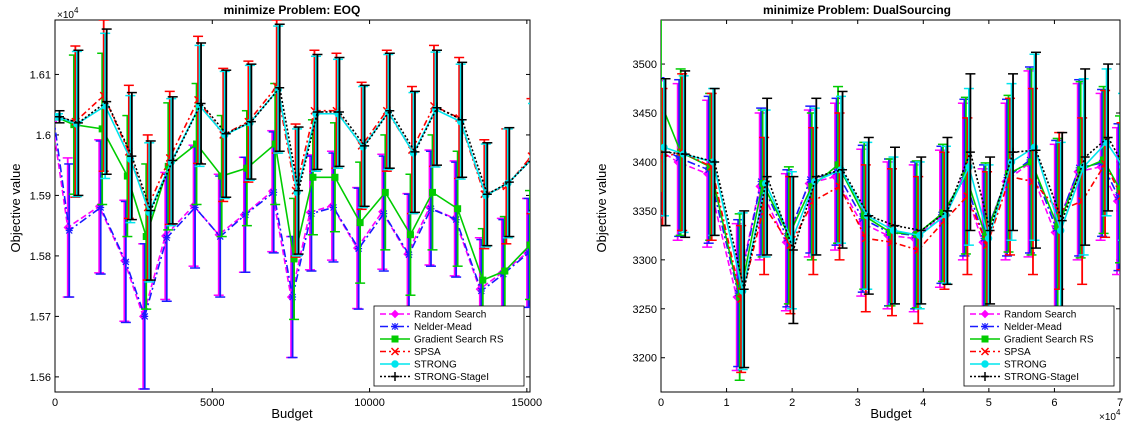 This screenshot has height=425, width=1123. What do you see at coordinates (369, 403) in the screenshot?
I see `x-tick-label: 10000` at bounding box center [369, 403].